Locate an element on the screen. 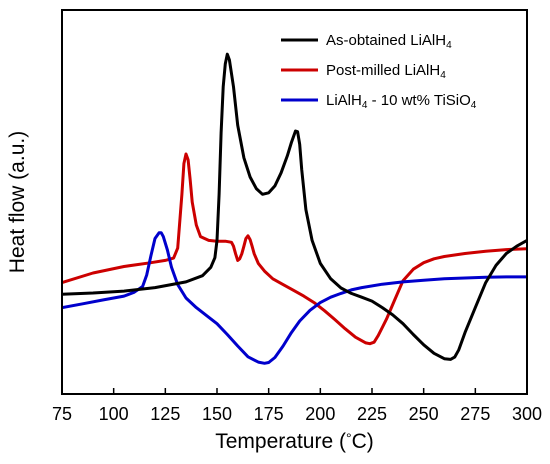 This screenshot has width=550, height=464. x-tick-label: 125 is located at coordinates (165, 414).